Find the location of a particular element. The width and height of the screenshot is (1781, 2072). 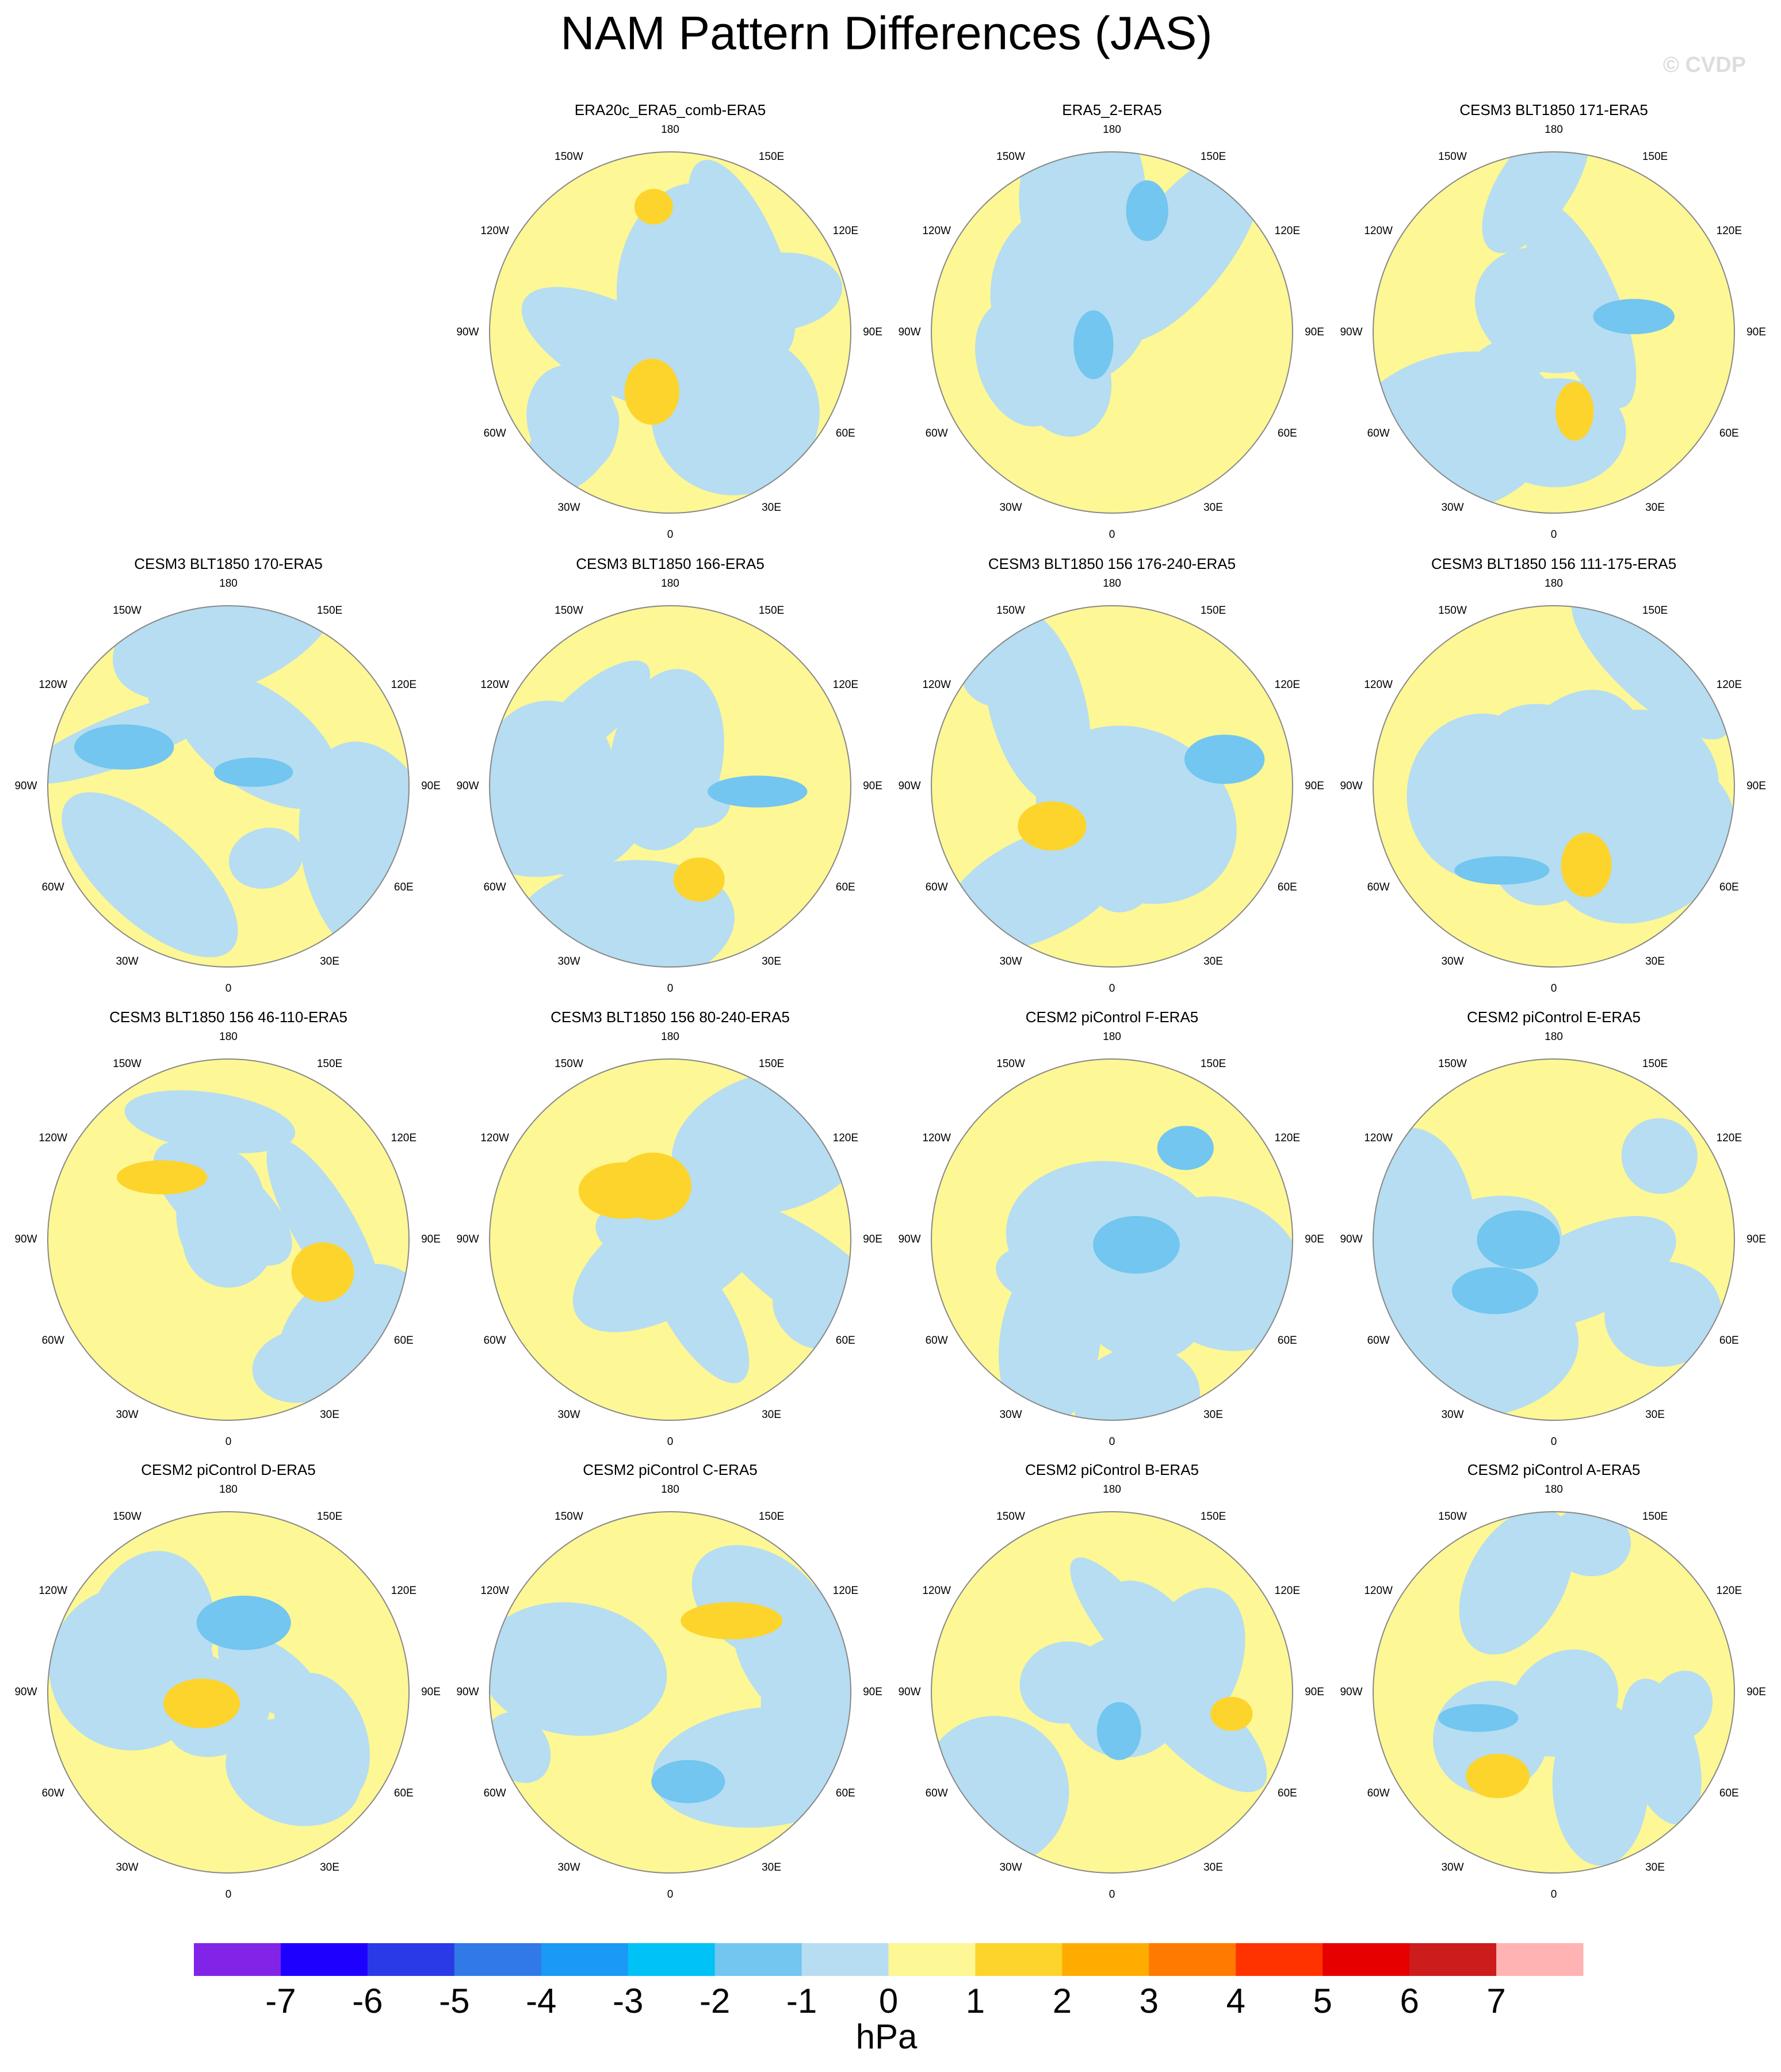

colorbar-label: -3 is located at coordinates (628, 2001).